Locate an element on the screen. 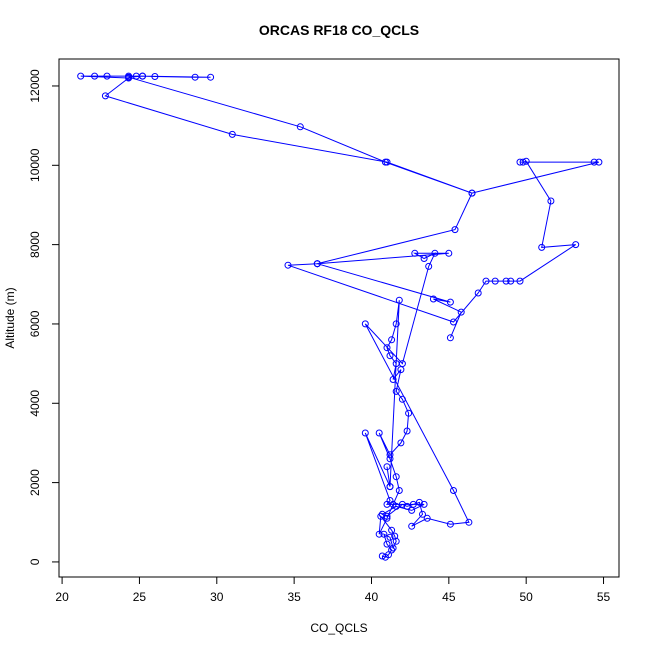 The height and width of the screenshot is (650, 650). x-axis-title: CO_QCLS is located at coordinates (338, 628).